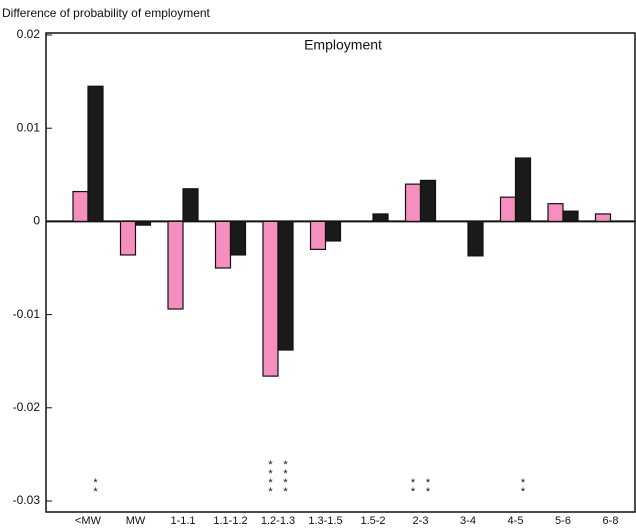  What do you see at coordinates (136, 521) in the screenshot?
I see `x-tick-label: MW` at bounding box center [136, 521].